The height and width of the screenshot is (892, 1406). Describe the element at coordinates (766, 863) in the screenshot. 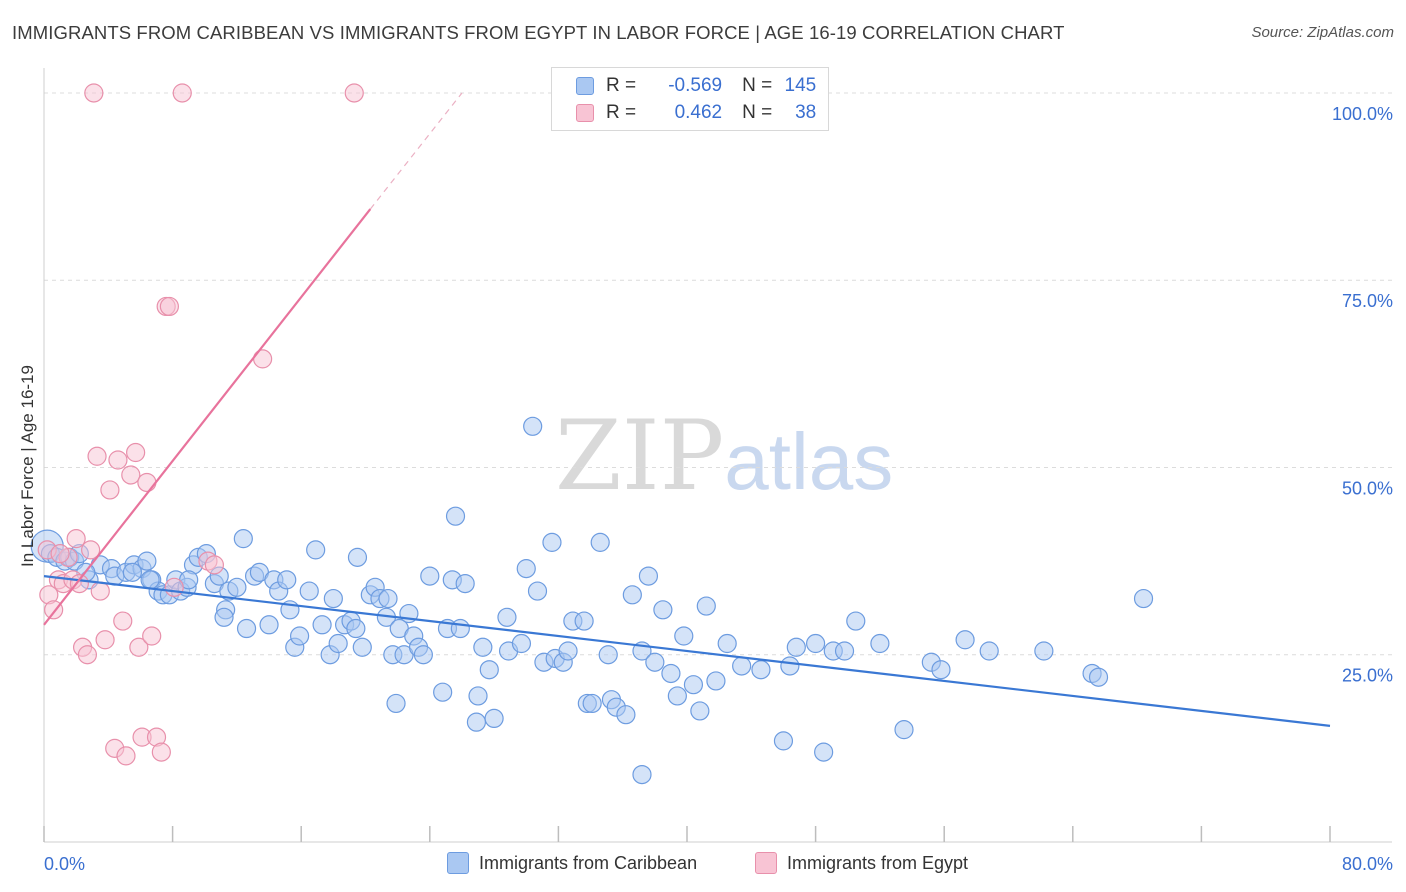

I see `series-swatch-egypt` at that location.